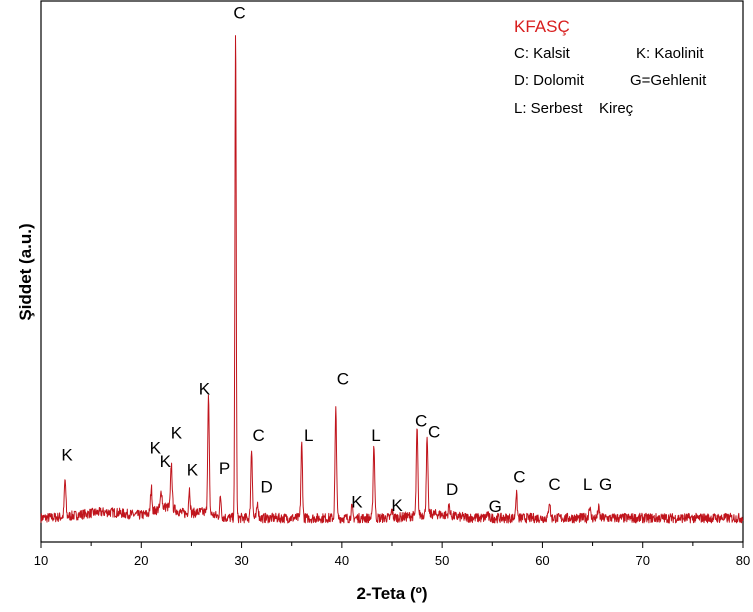  Describe the element at coordinates (25, 271) in the screenshot. I see `y-axis-title: Şiddet (a.u.)` at that location.